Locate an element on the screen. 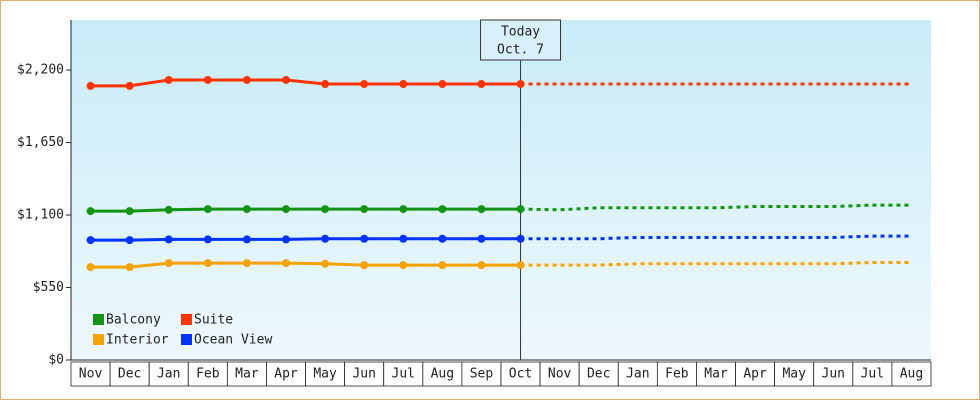 The width and height of the screenshot is (980, 404). legend-label: Interior is located at coordinates (137, 340).